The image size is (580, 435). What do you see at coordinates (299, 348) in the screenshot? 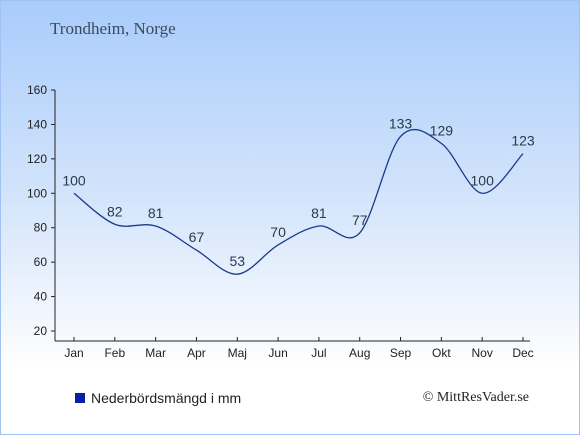
I see `x-axis-ticks: Jan Feb Mar Apr Maj Jun Jul Aug Sep Okt Nov Dec` at bounding box center [299, 348].